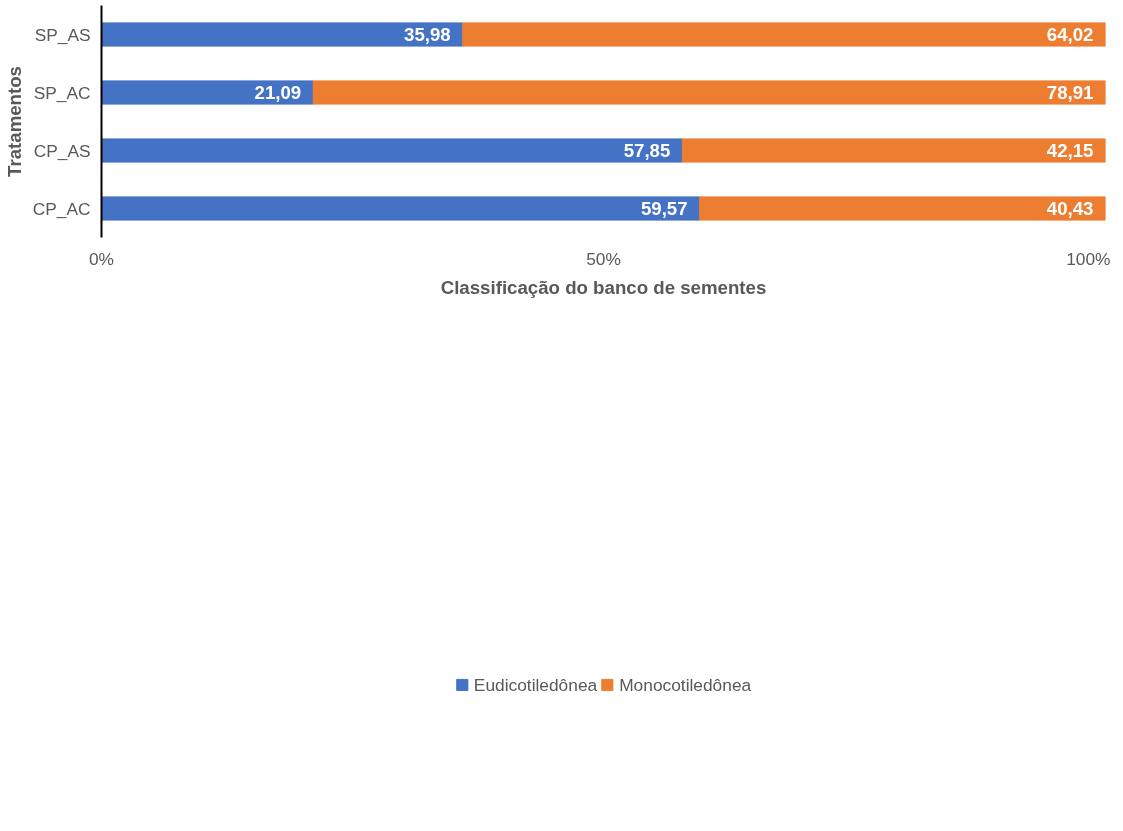 Image resolution: width=1123 pixels, height=831 pixels. Describe the element at coordinates (647, 150) in the screenshot. I see `data-label: 57,85` at that location.